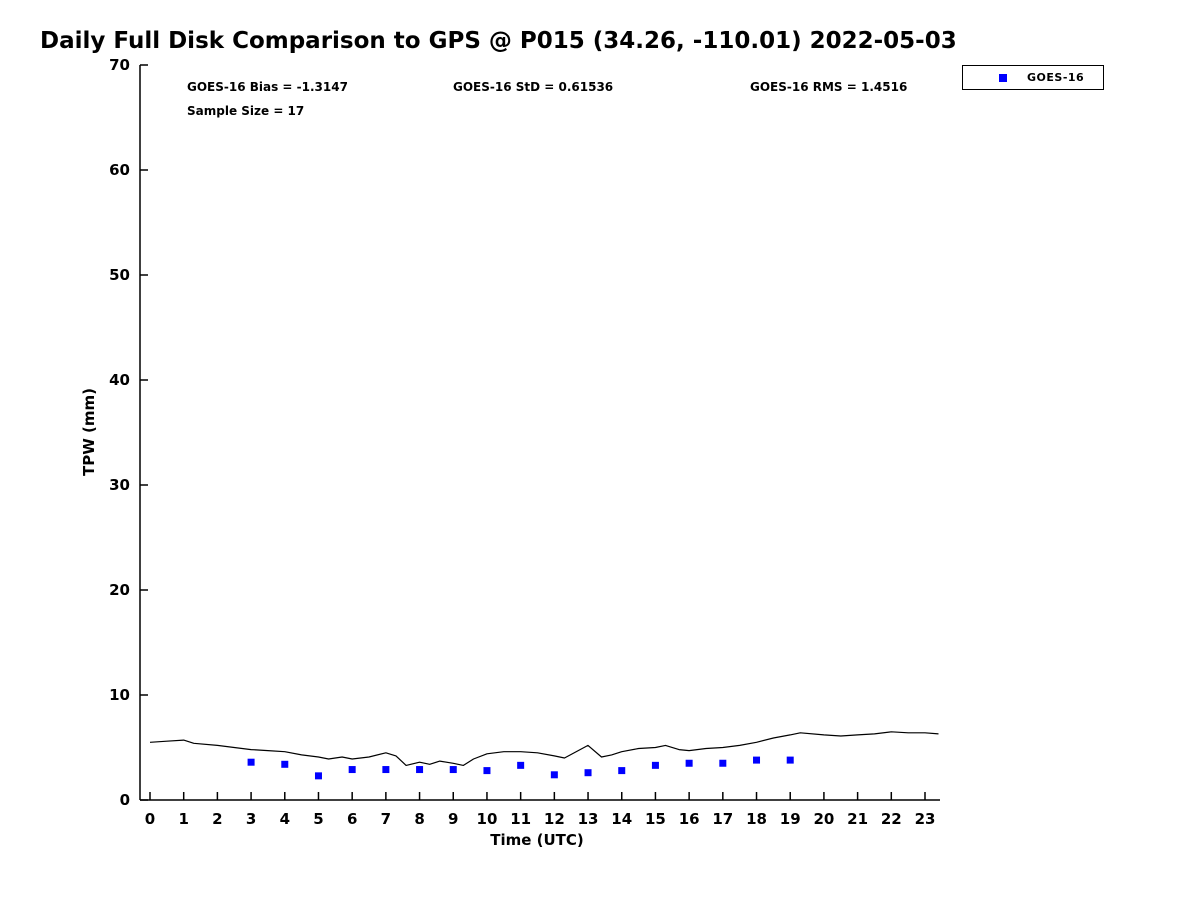  Describe the element at coordinates (537, 840) in the screenshot. I see `x-axis-label: Time (UTC)` at that location.